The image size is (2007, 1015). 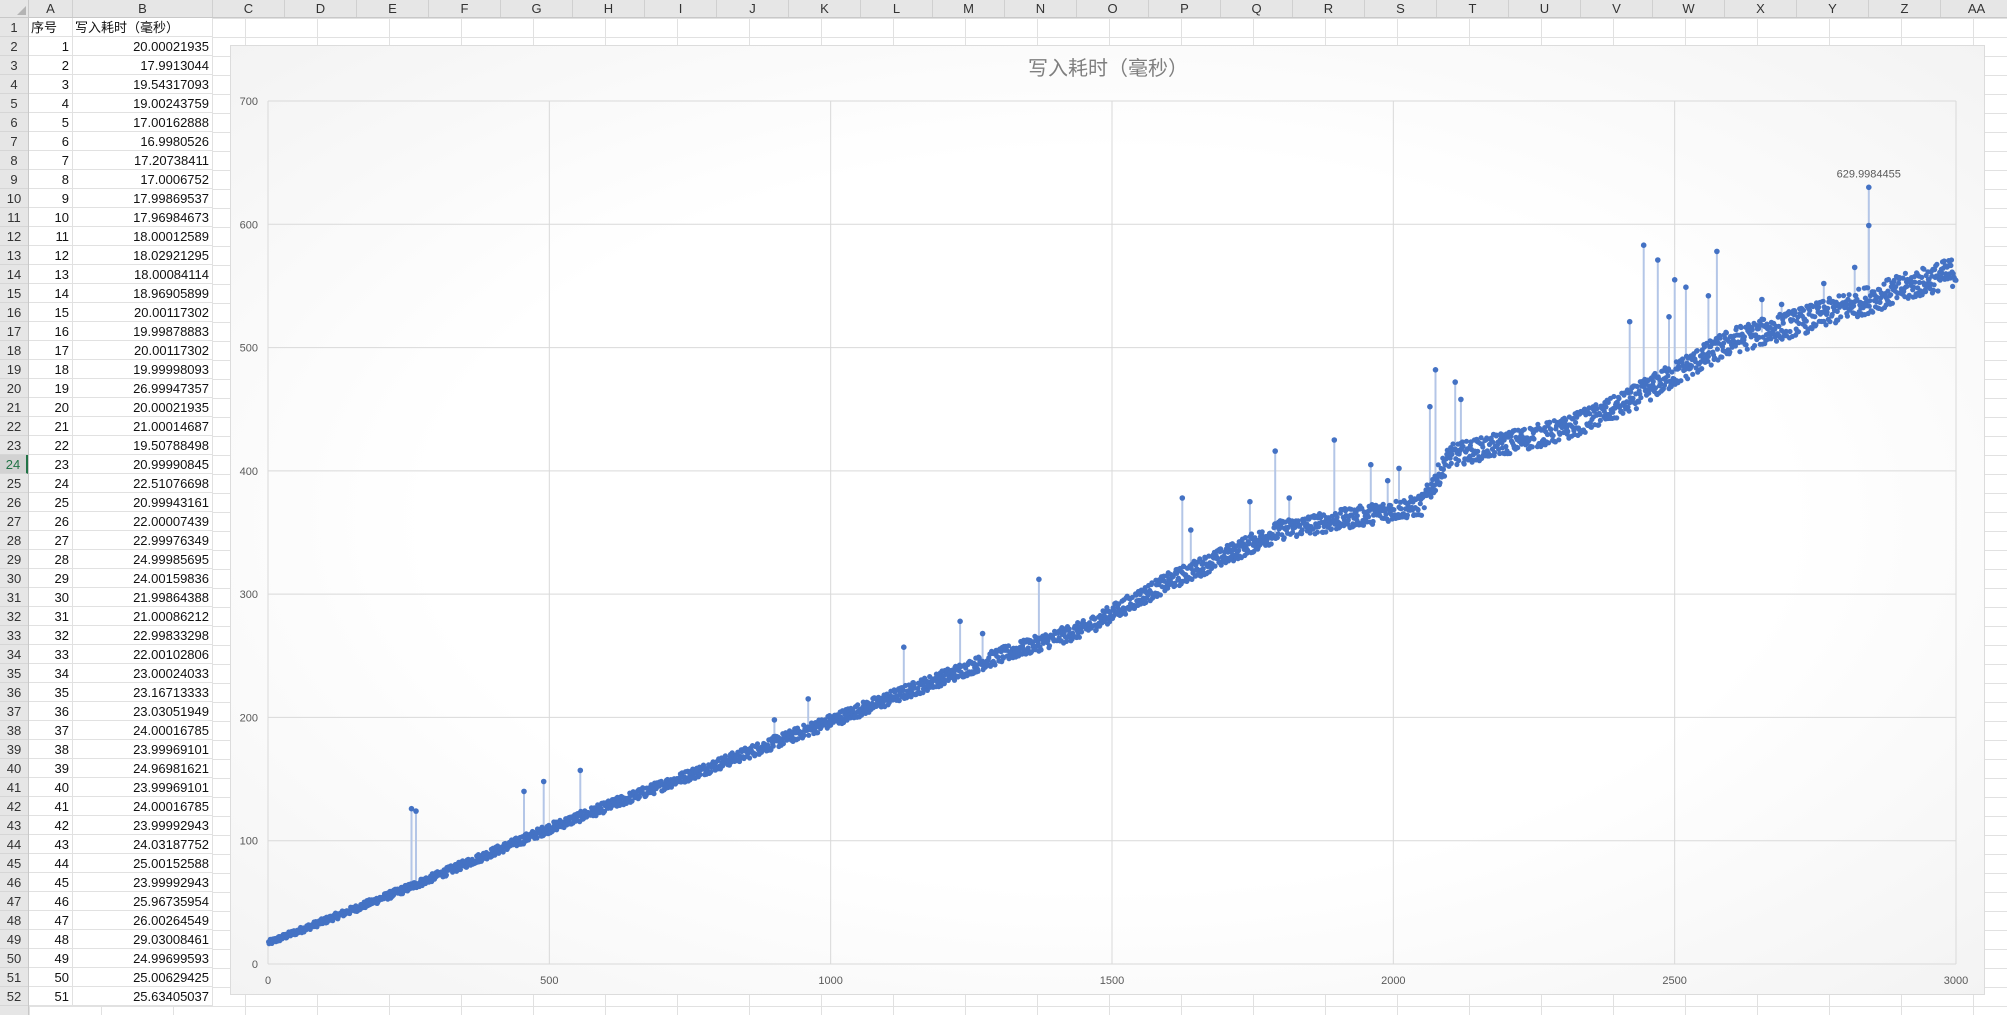 What do you see at coordinates (143, 901) in the screenshot?
I see `cell-value: 25.96735954` at bounding box center [143, 901].